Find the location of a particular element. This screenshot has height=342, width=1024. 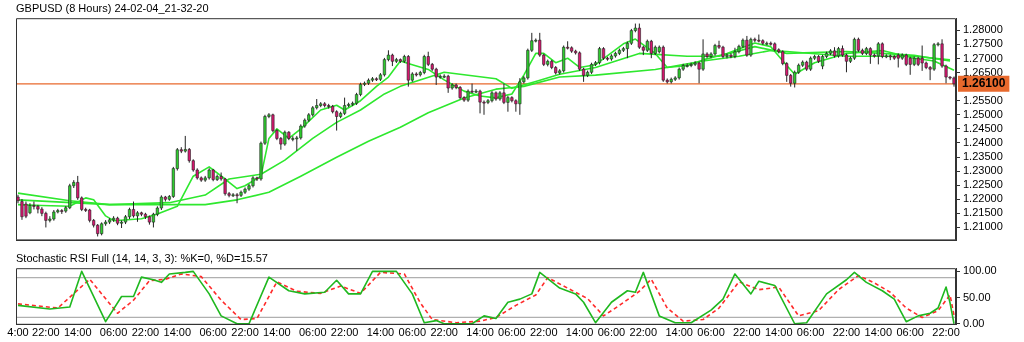

y-tick-label: 1.23000 is located at coordinates (983, 170).